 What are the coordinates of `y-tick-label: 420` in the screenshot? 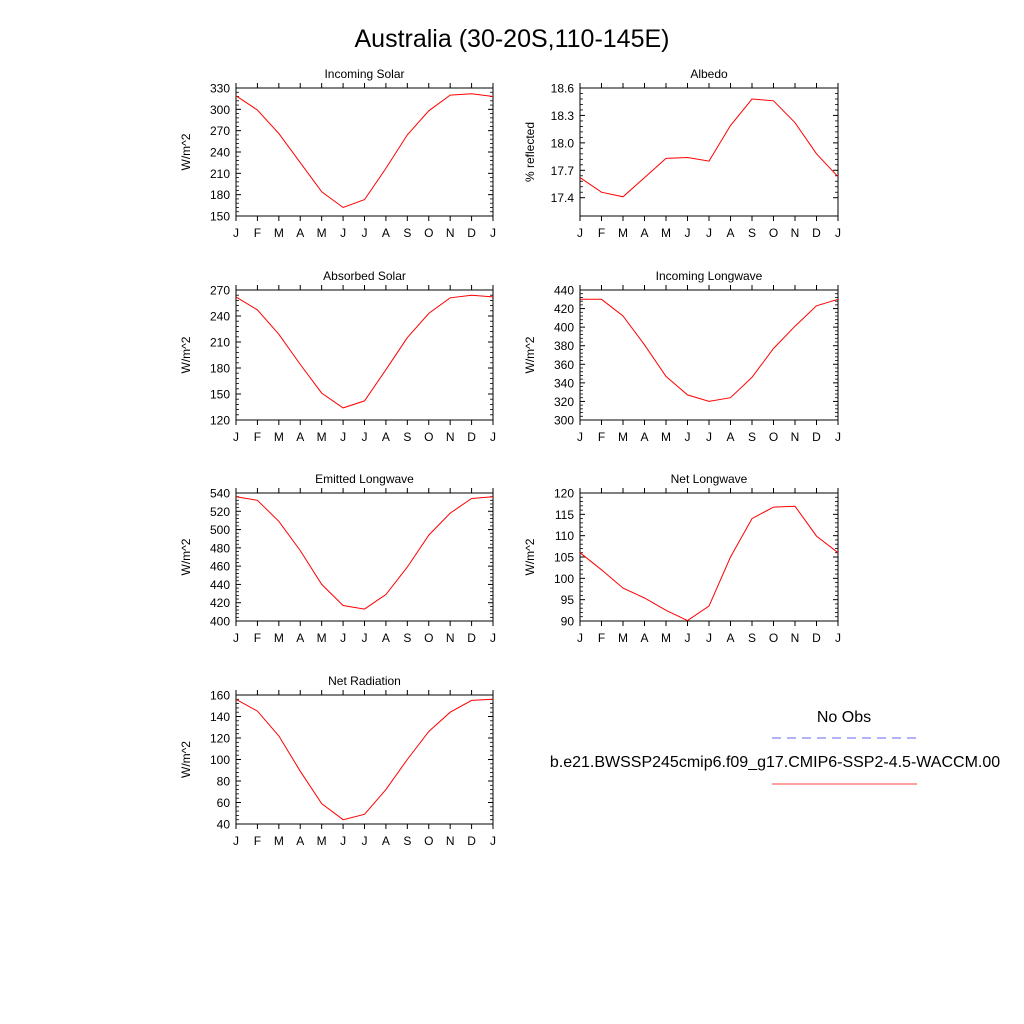 It's located at (220, 603).